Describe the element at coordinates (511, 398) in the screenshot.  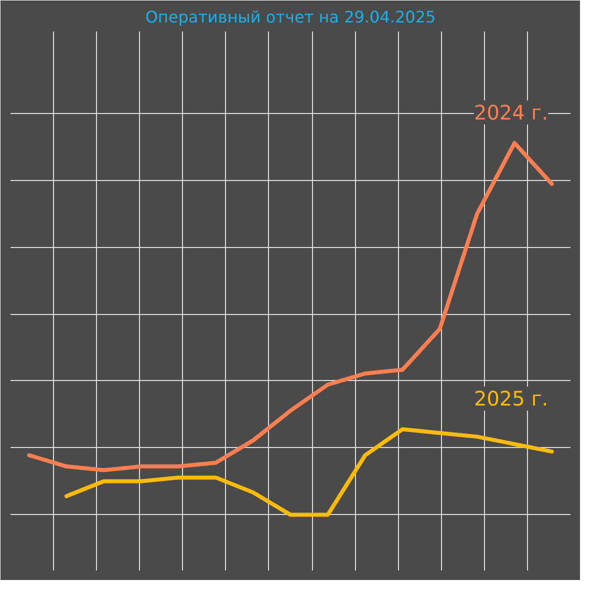
I see `series-label: 2025 г.` at that location.